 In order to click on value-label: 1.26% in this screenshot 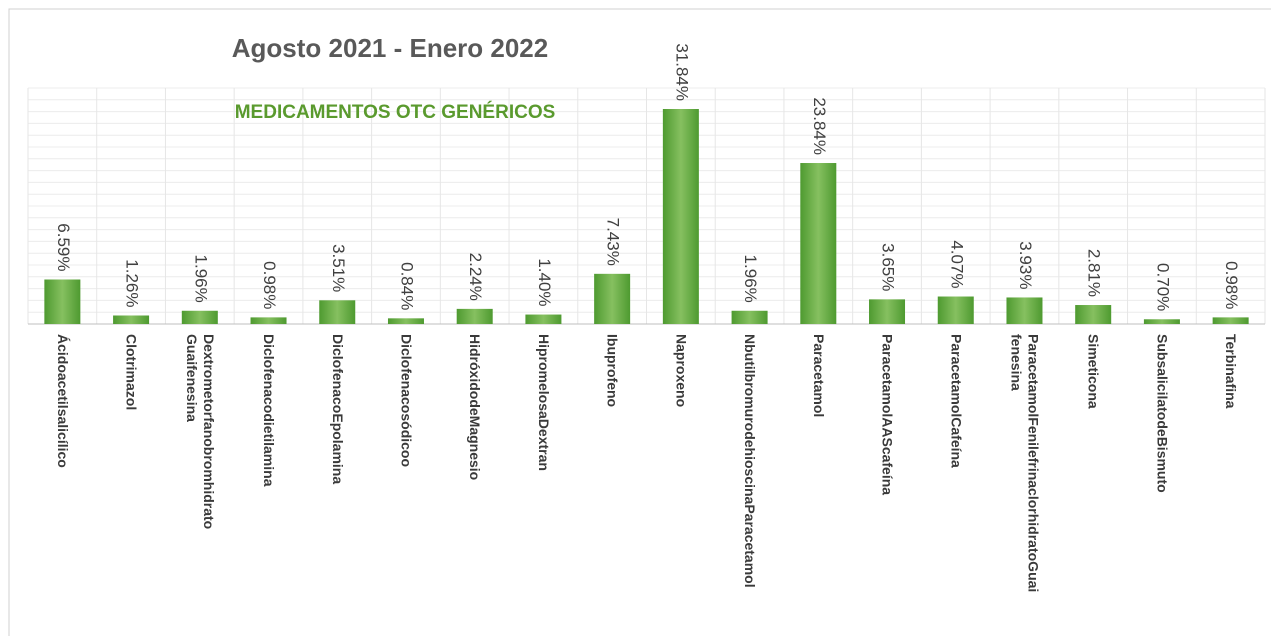, I will do `click(132, 283)`.